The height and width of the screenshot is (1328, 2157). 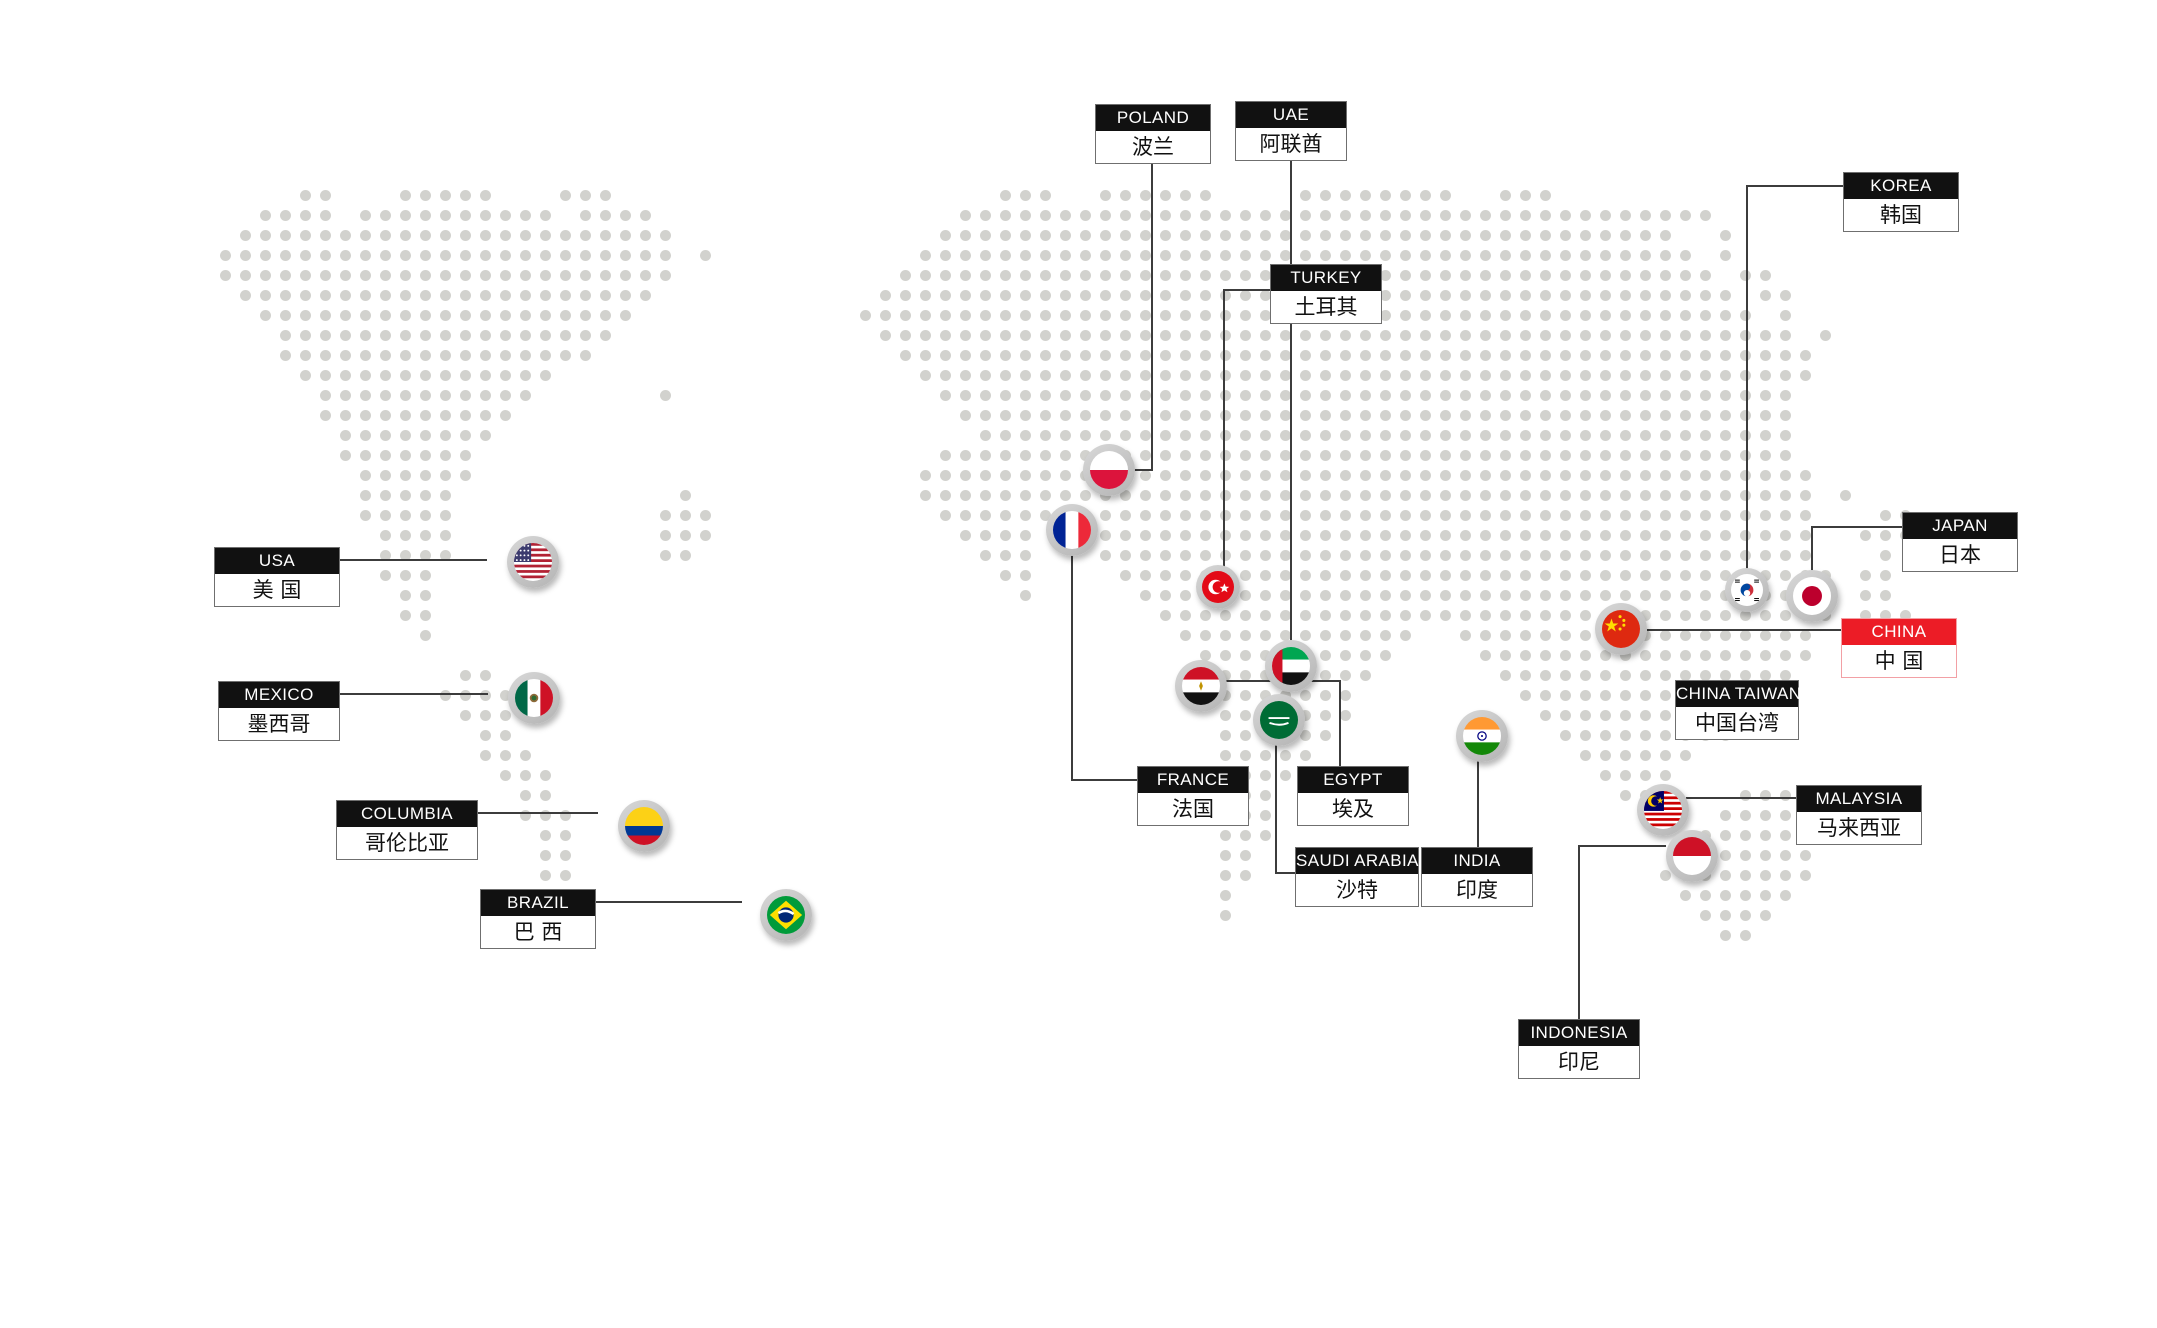 I want to click on label-japan-cn: 日本, so click(x=1960, y=555).